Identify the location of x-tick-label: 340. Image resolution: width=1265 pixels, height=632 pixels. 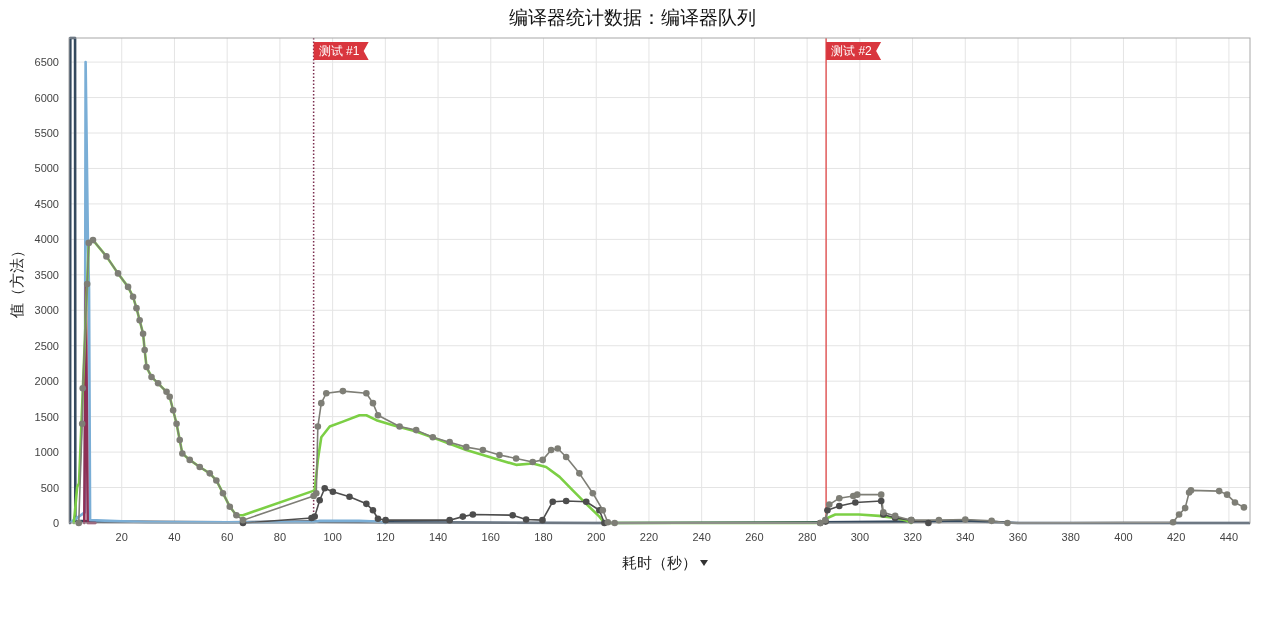
(965, 537).